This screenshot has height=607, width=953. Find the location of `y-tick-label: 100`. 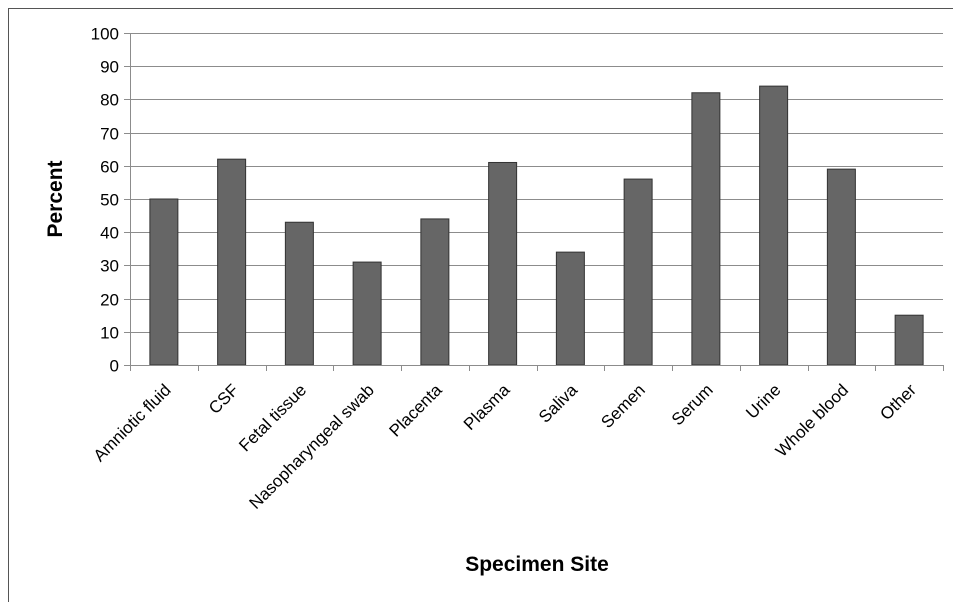

y-tick-label: 100 is located at coordinates (105, 34).